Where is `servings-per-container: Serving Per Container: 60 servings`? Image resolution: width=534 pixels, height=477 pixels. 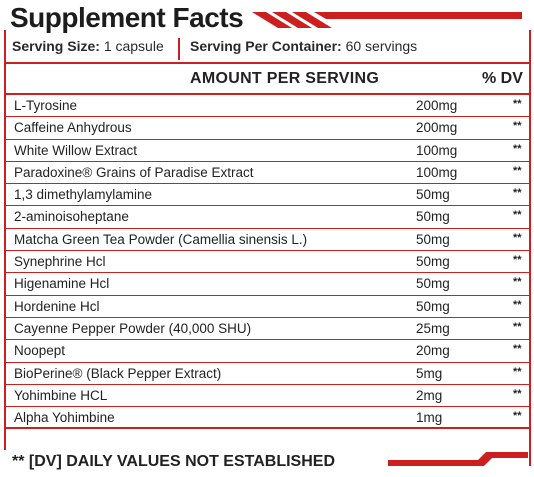
servings-per-container: Serving Per Container: 60 servings is located at coordinates (303, 46).